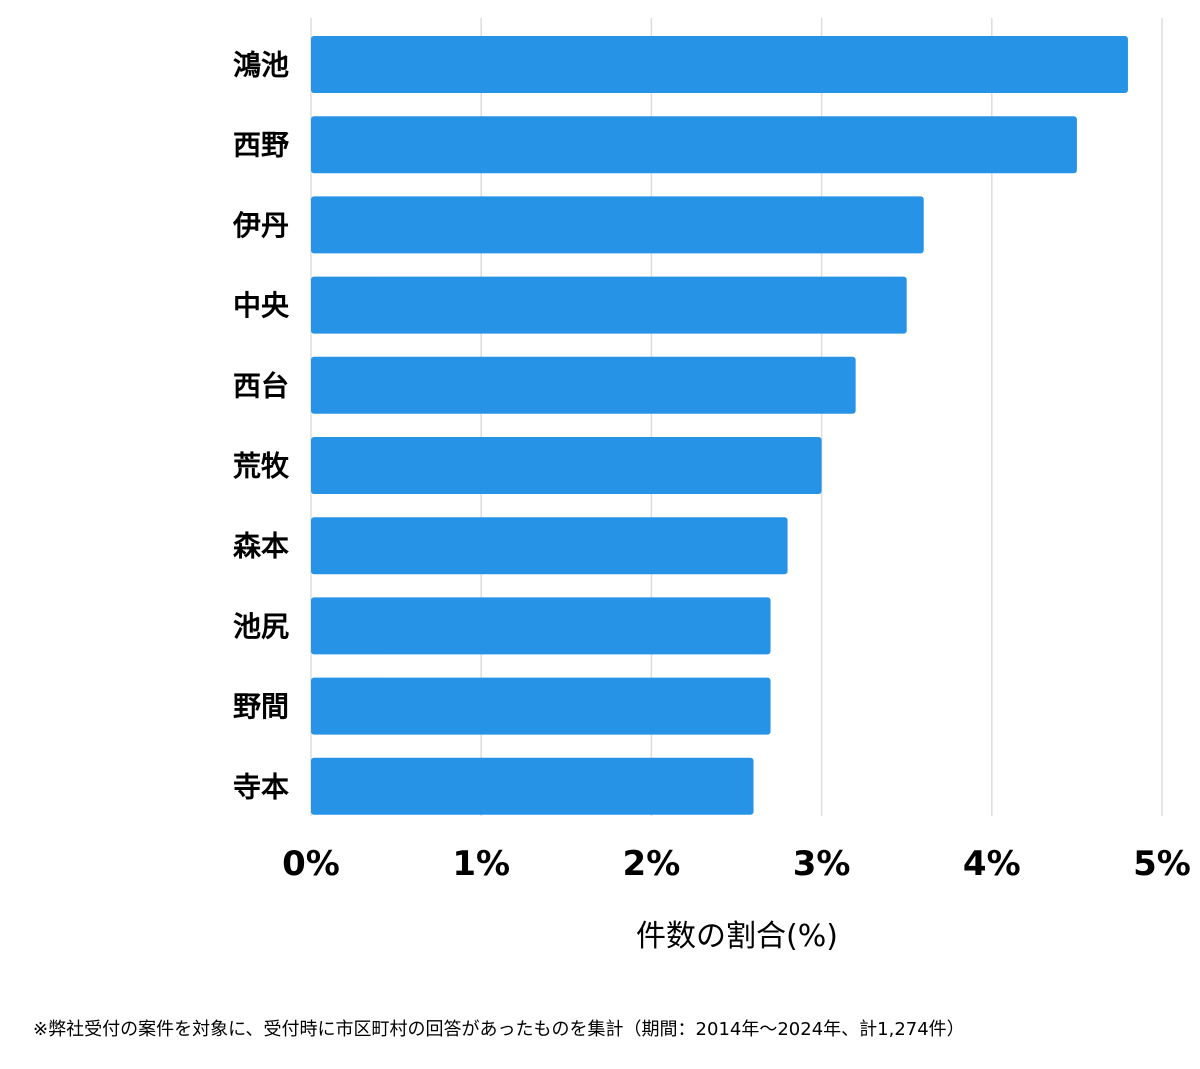 The height and width of the screenshot is (1069, 1200). Describe the element at coordinates (261, 626) in the screenshot. I see `category-label: 池尻` at that location.